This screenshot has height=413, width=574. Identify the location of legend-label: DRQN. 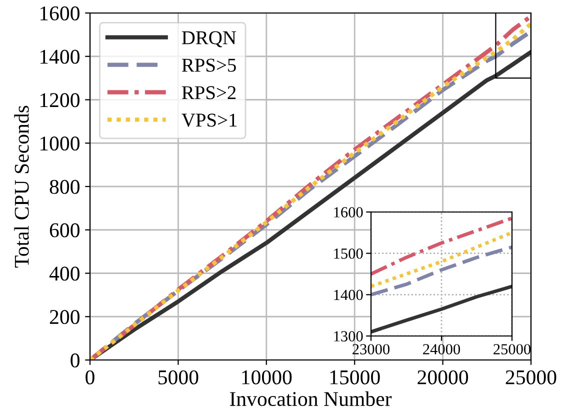
(209, 39).